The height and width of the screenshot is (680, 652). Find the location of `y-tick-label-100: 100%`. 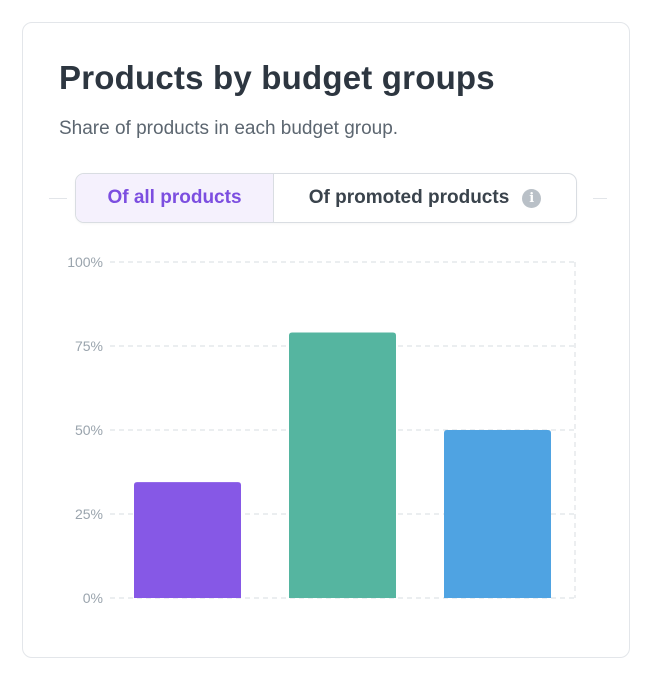

y-tick-label-100: 100% is located at coordinates (85, 262).